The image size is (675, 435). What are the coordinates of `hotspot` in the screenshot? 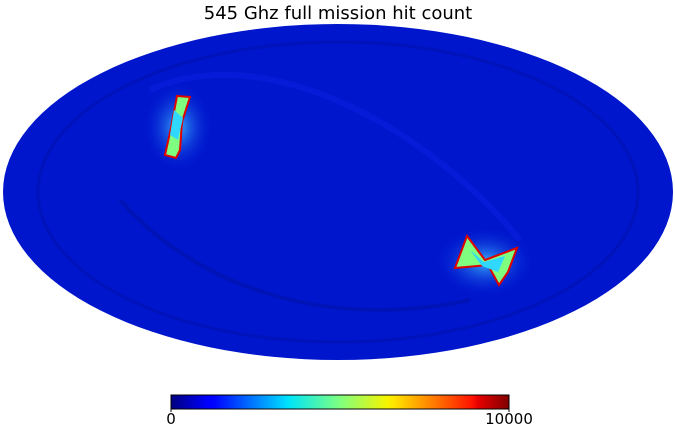 It's located at (486, 260).